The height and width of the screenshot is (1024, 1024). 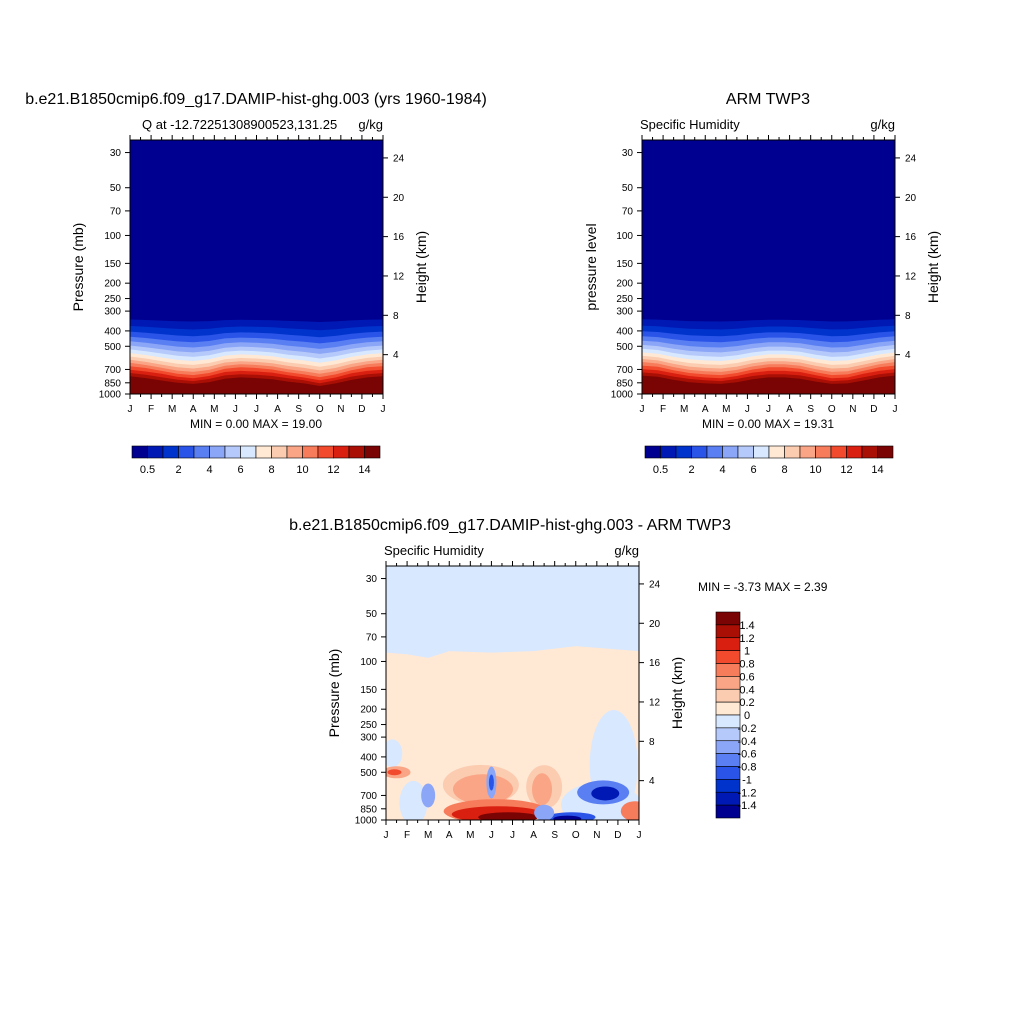 I want to click on panel-units-label: g/kg, so click(x=370, y=124).